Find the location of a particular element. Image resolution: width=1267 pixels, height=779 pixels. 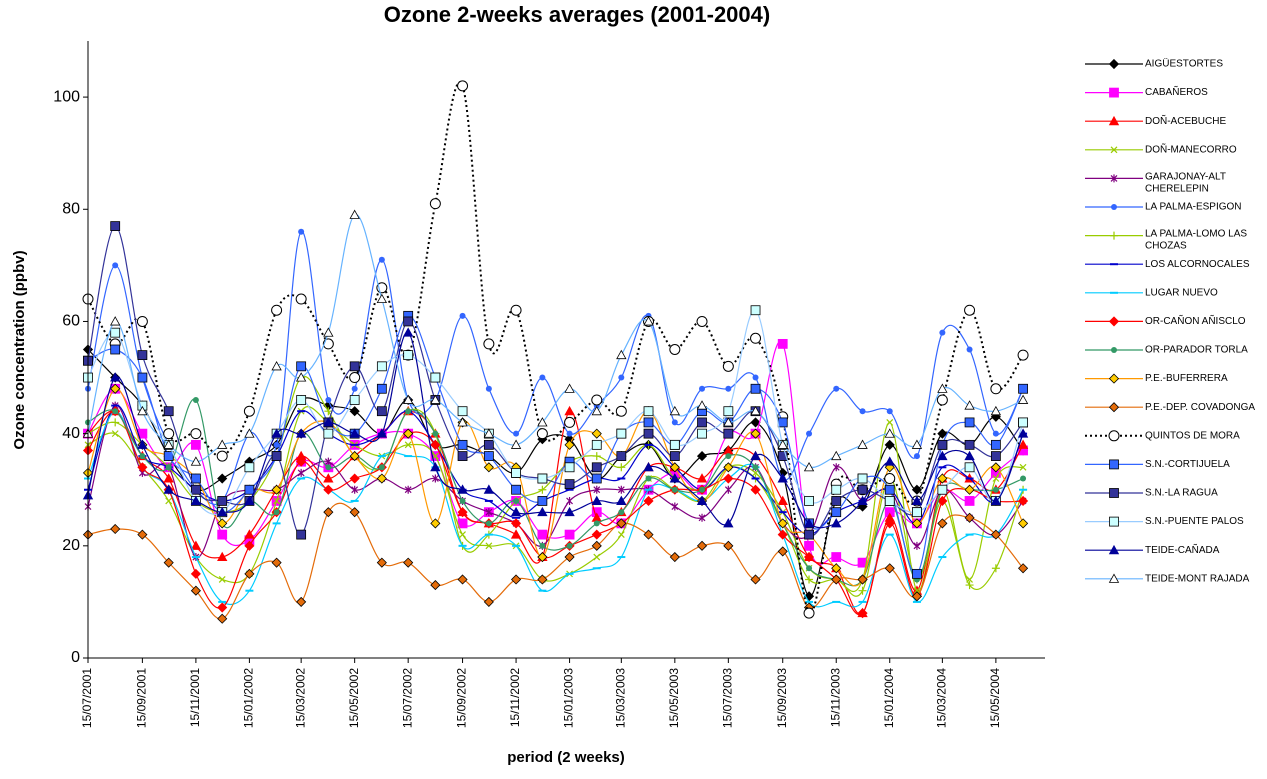

x-tick-label: 15/09/2002 is located at coordinates (462, 698).